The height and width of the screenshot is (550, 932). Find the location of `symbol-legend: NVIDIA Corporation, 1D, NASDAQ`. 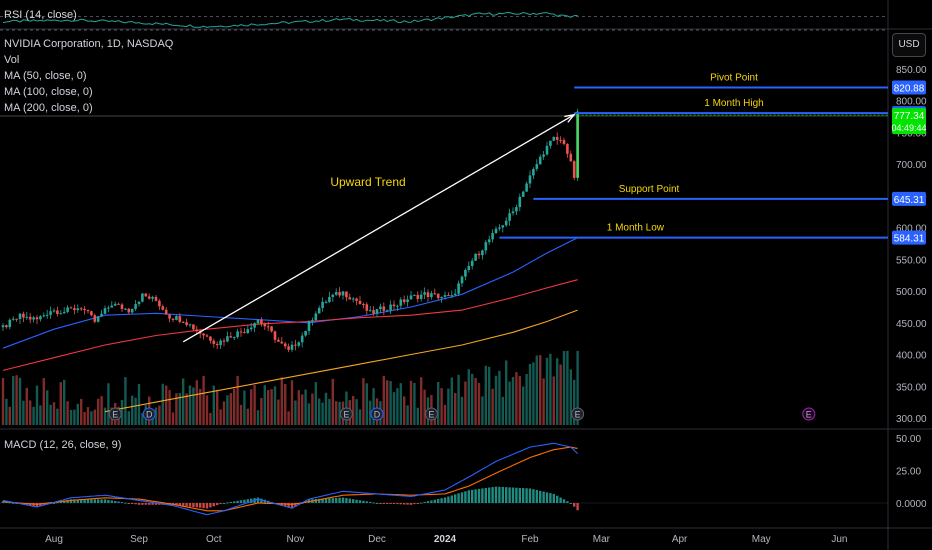

symbol-legend: NVIDIA Corporation, 1D, NASDAQ is located at coordinates (89, 44).